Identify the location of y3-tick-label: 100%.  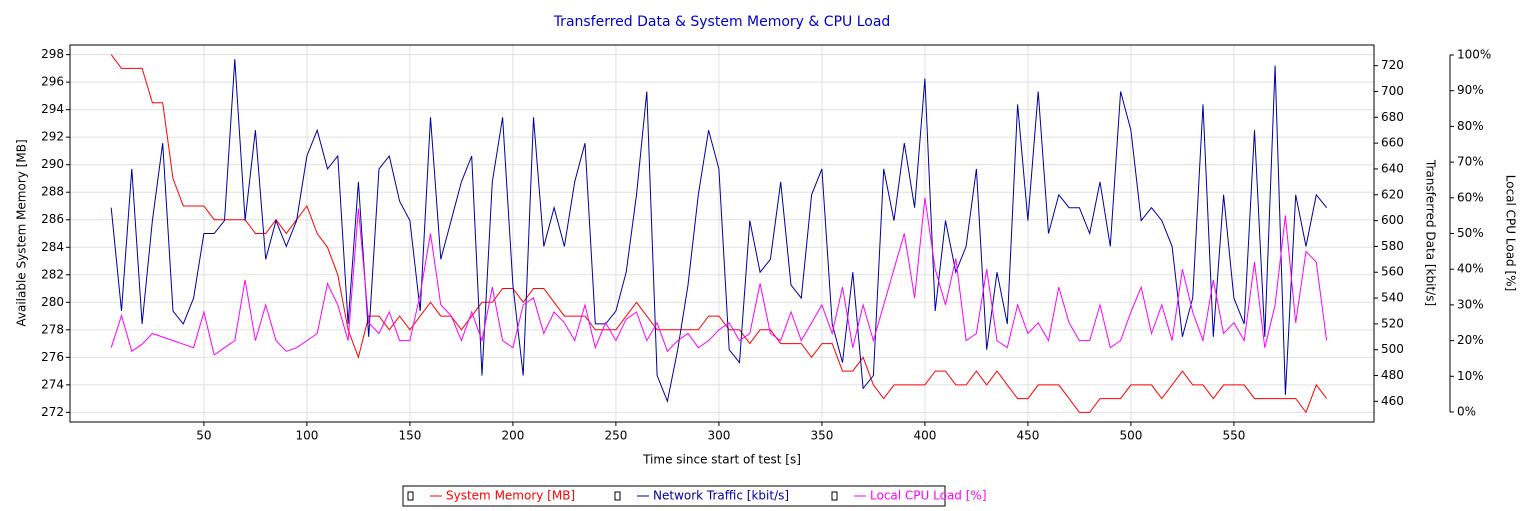
(1474, 54).